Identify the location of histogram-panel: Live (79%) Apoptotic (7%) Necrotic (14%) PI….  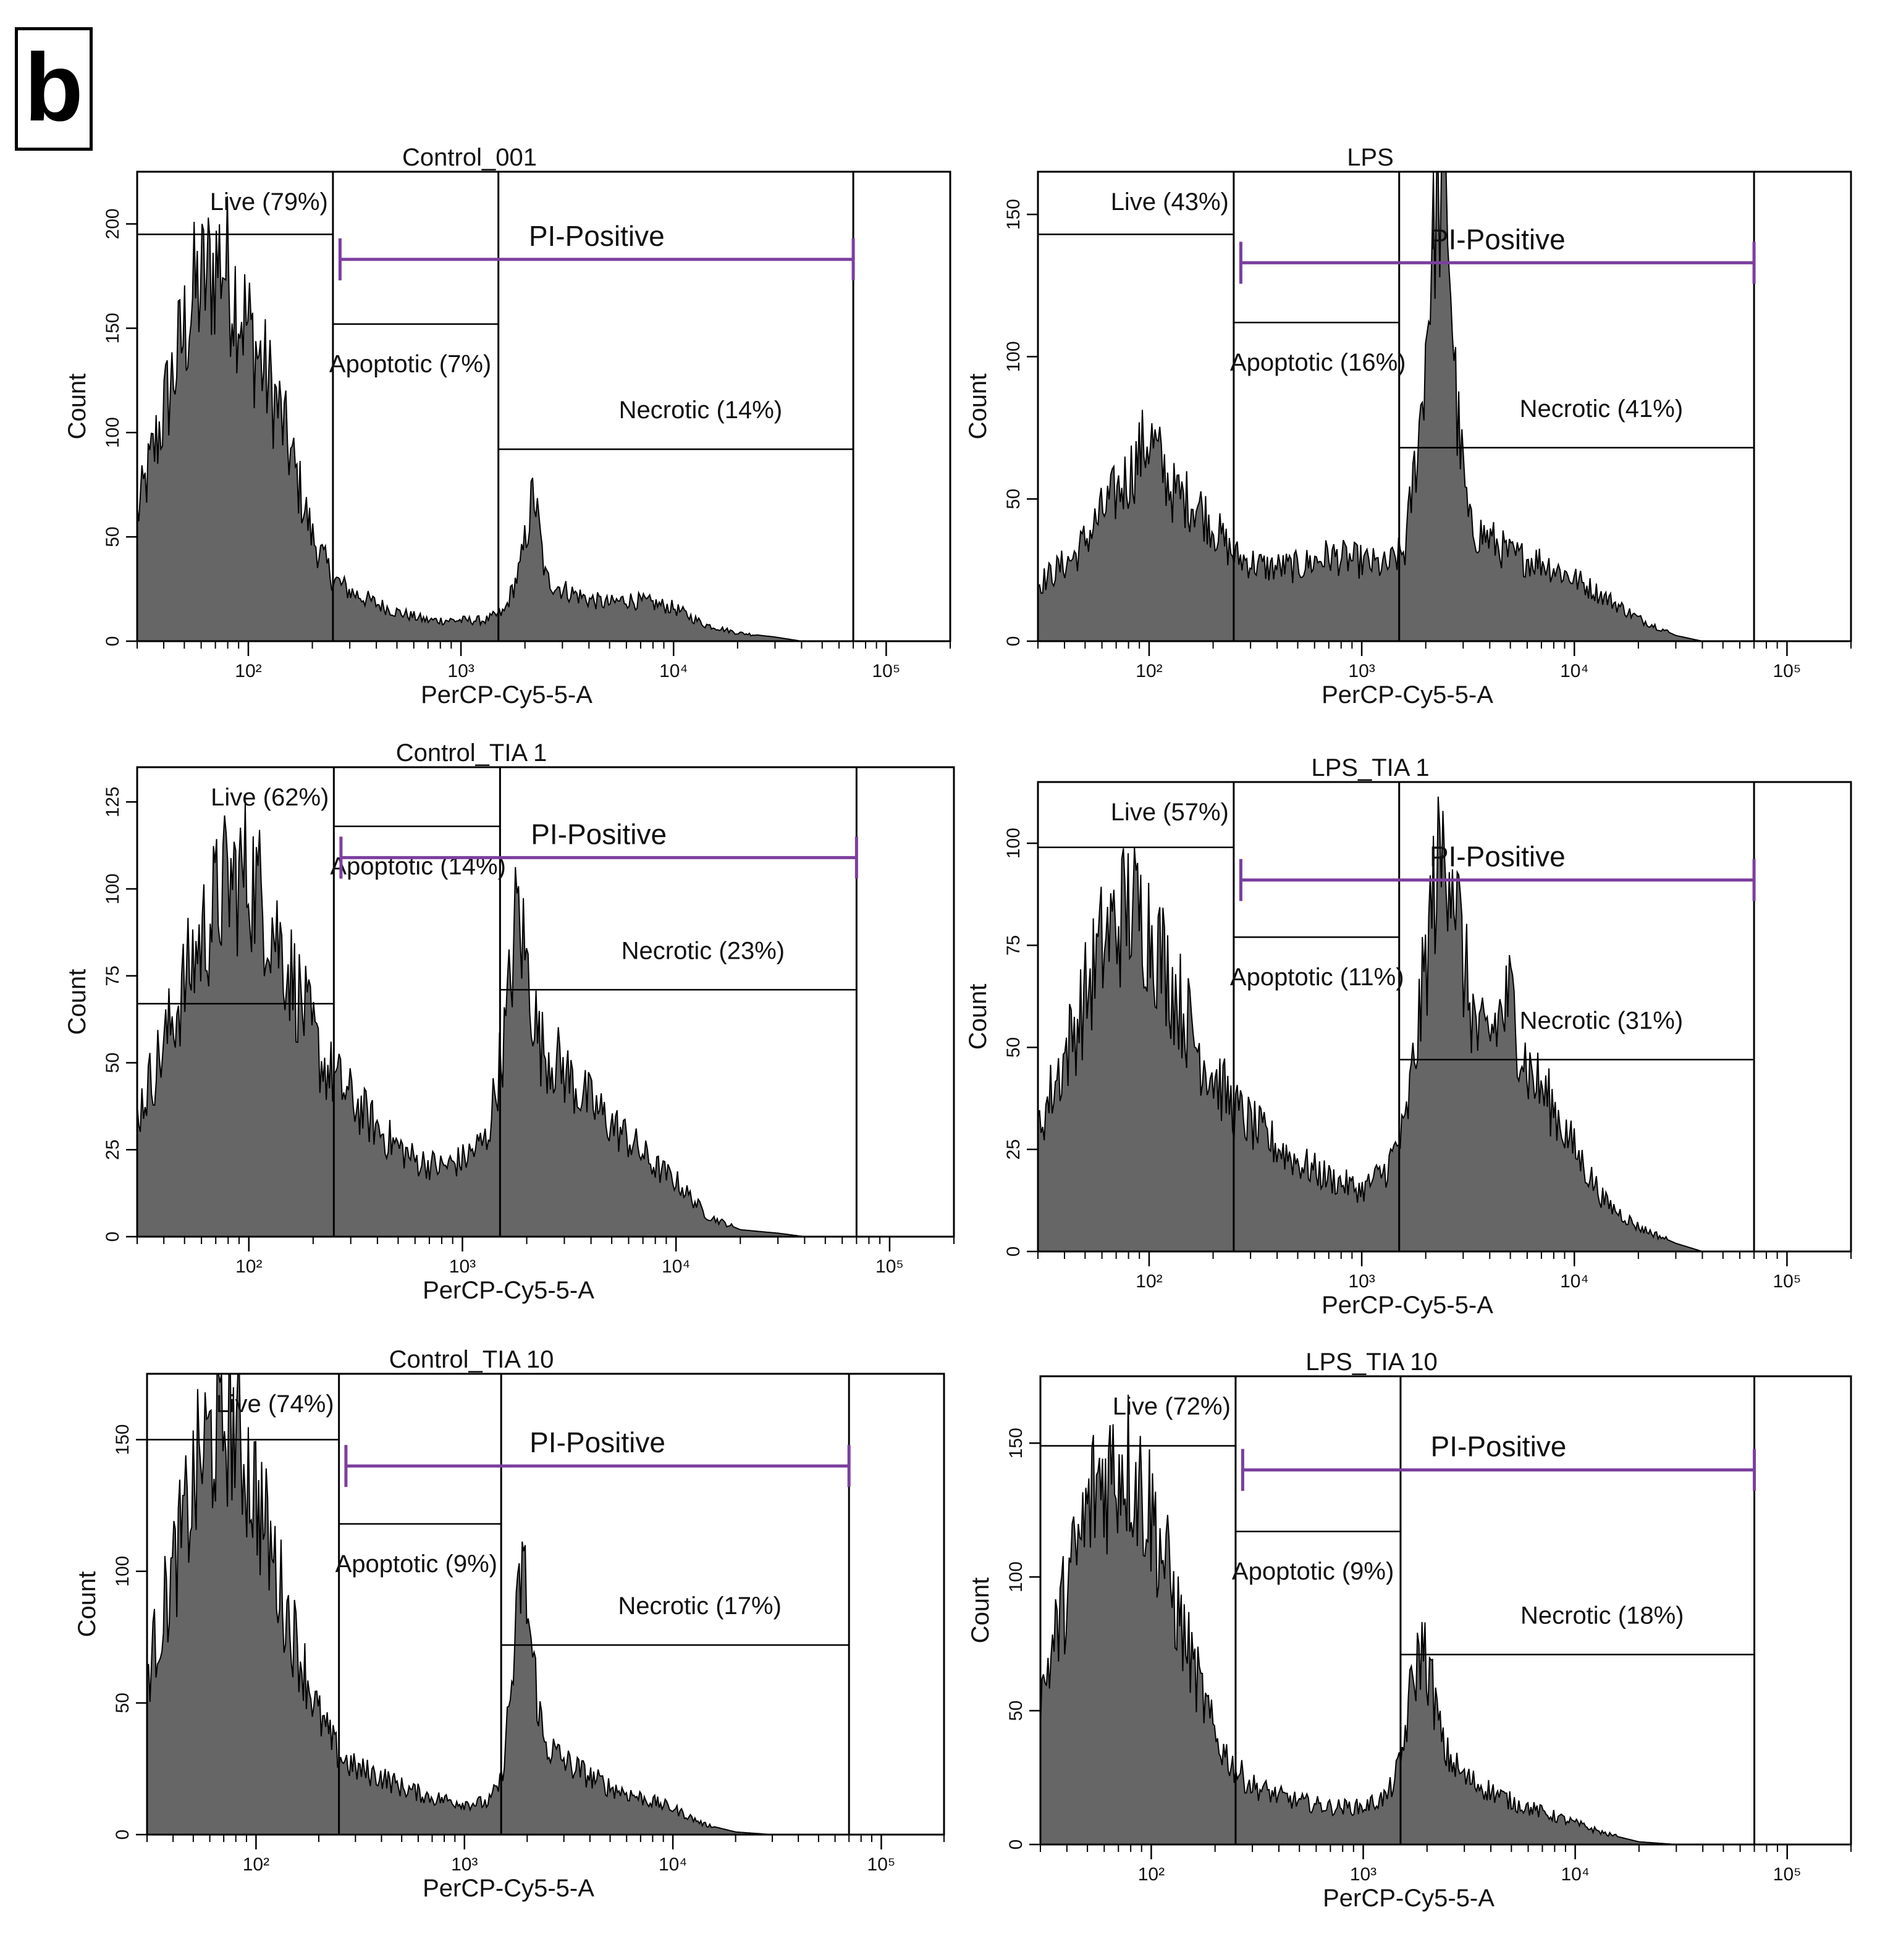
(507, 426).